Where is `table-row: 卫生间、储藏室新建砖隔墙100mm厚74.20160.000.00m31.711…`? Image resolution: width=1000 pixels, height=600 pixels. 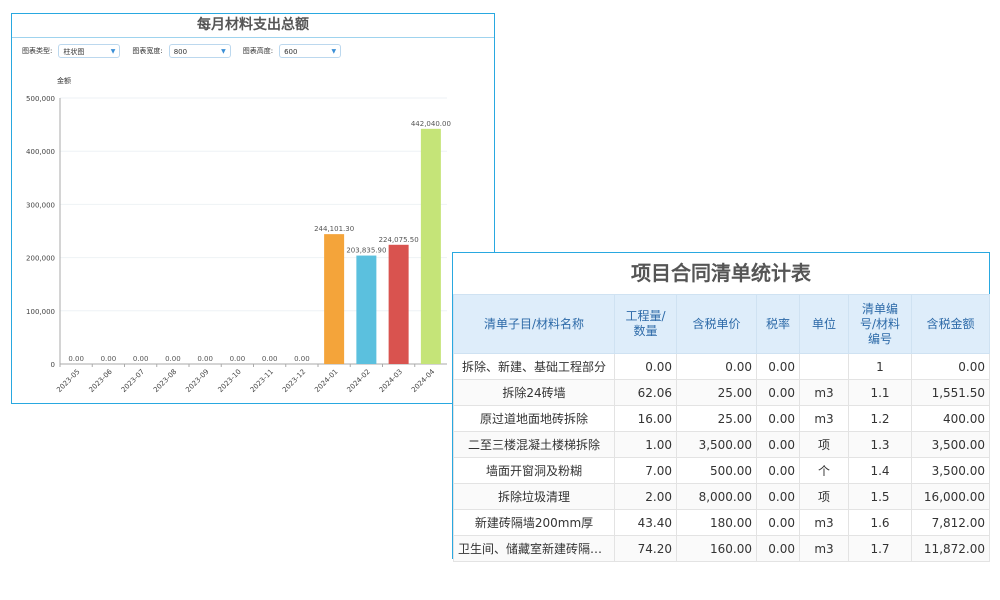
table-row: 卫生间、储藏室新建砖隔墙100mm厚74.20160.000.00m31.711… is located at coordinates (721, 548).